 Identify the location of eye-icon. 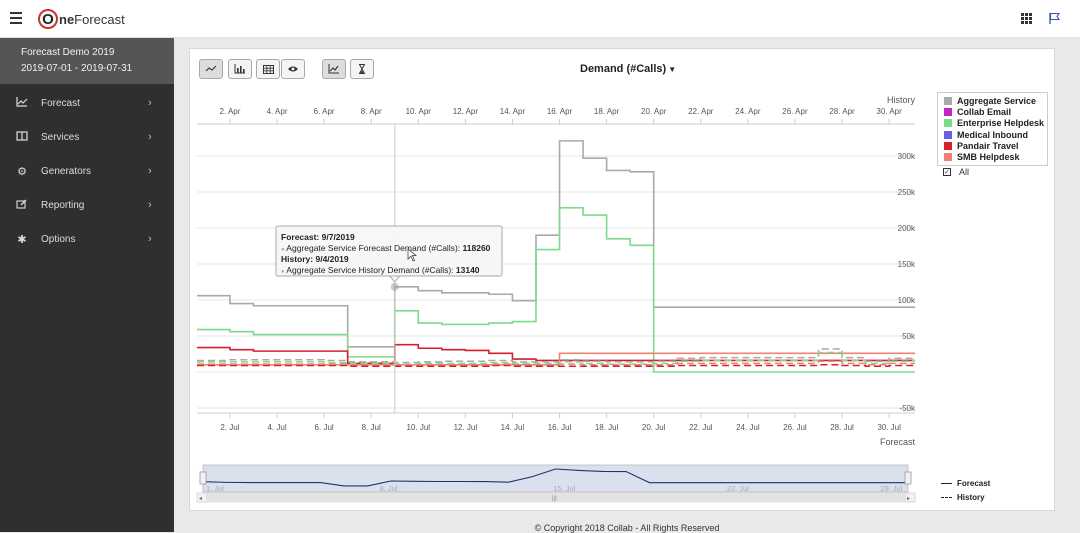
(293, 69).